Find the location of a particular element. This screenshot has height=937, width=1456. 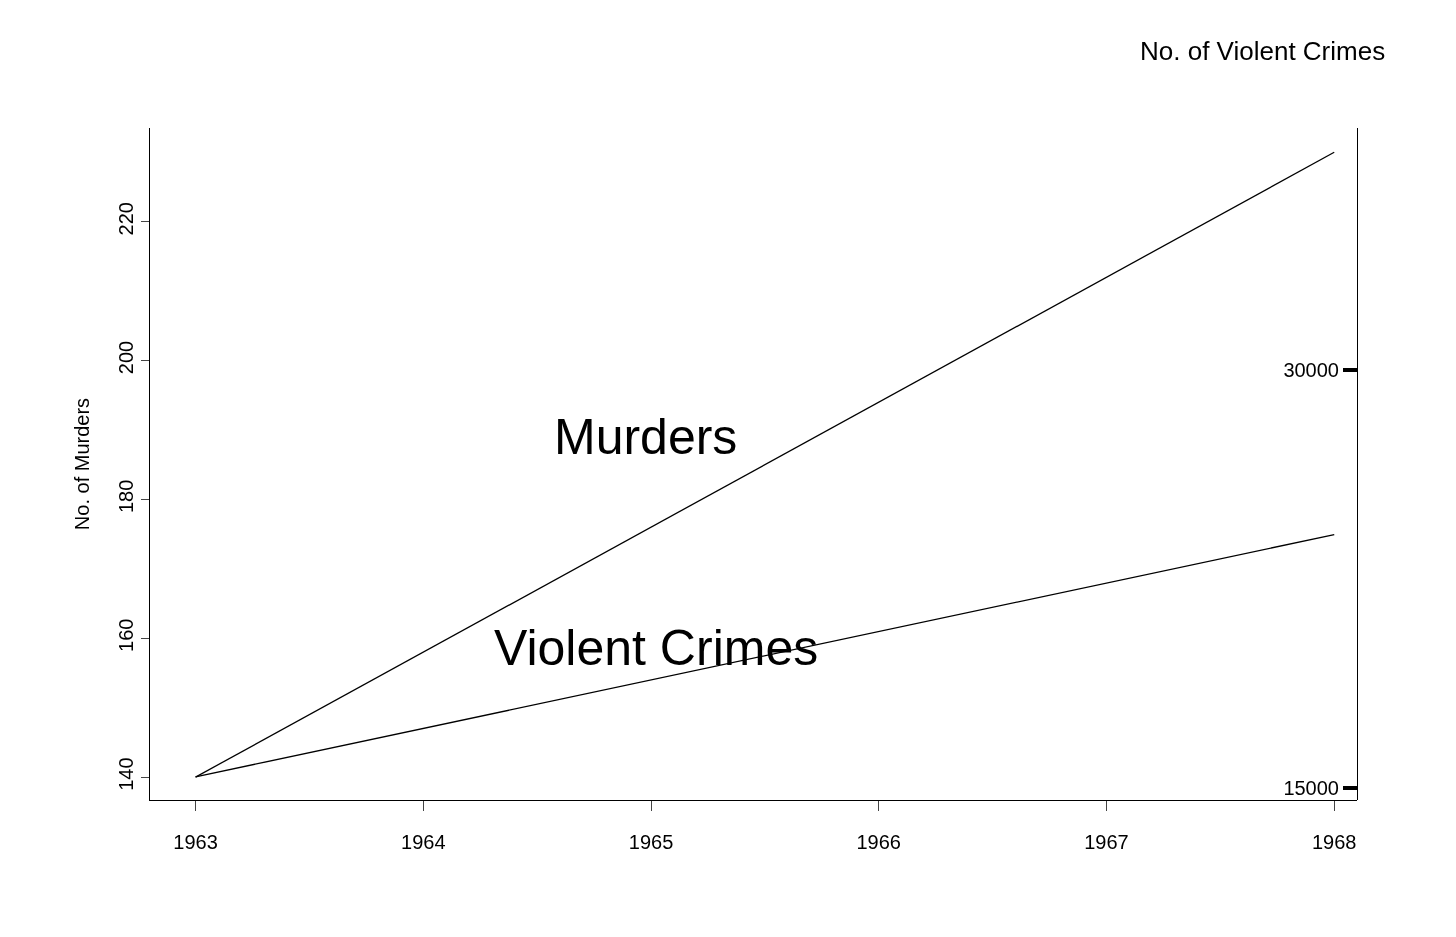

y2-tick-label: 30000 is located at coordinates (1311, 370).